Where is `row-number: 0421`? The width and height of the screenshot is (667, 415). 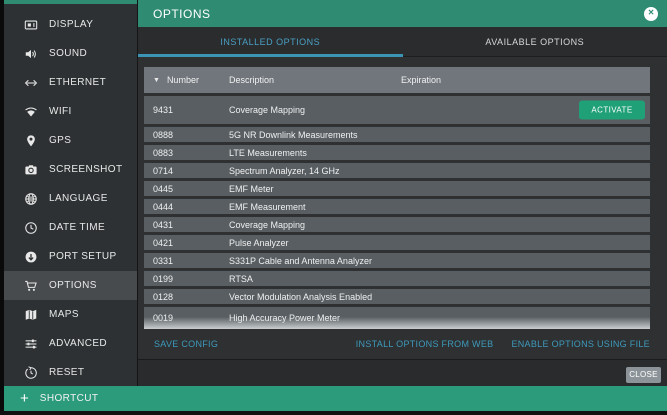
row-number: 0421 is located at coordinates (163, 242).